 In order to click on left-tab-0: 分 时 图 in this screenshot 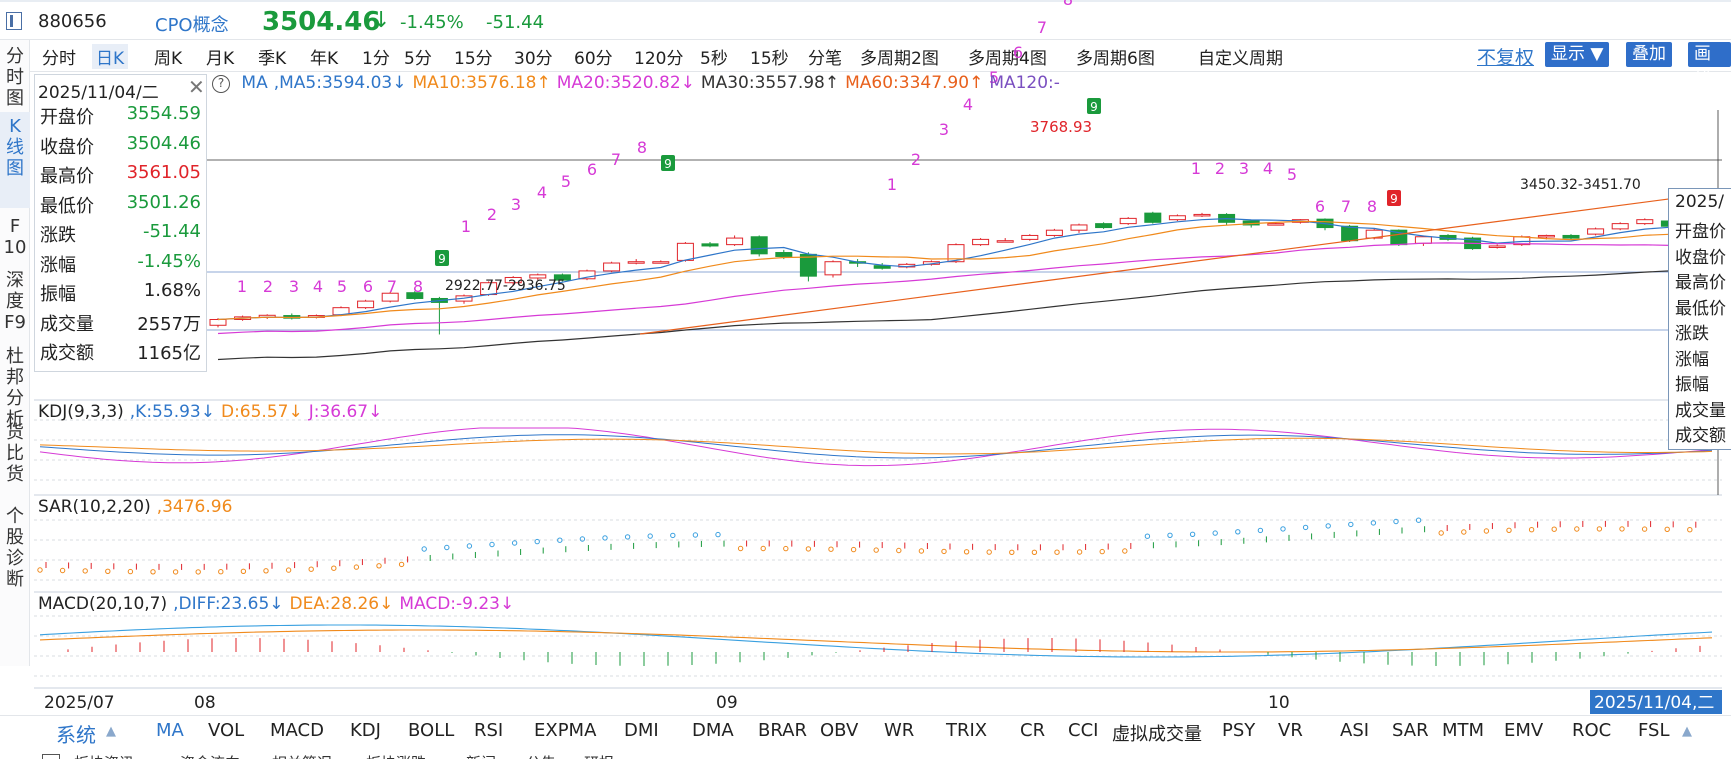, I will do `click(15, 77)`.